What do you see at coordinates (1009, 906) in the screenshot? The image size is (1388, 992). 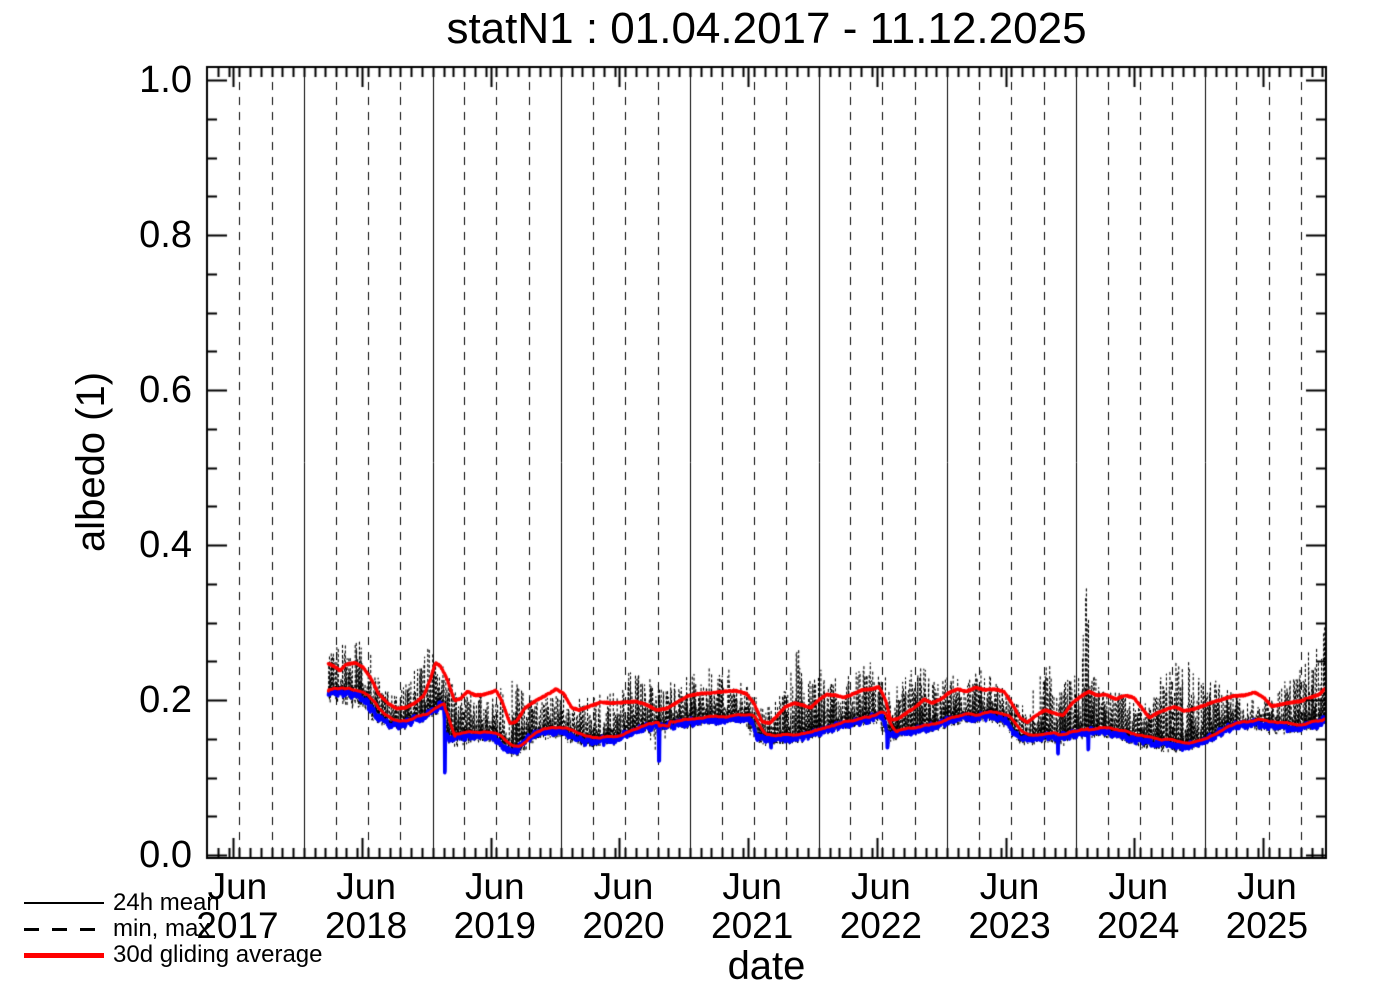 I see `x-tick-label: Jun 2023` at bounding box center [1009, 906].